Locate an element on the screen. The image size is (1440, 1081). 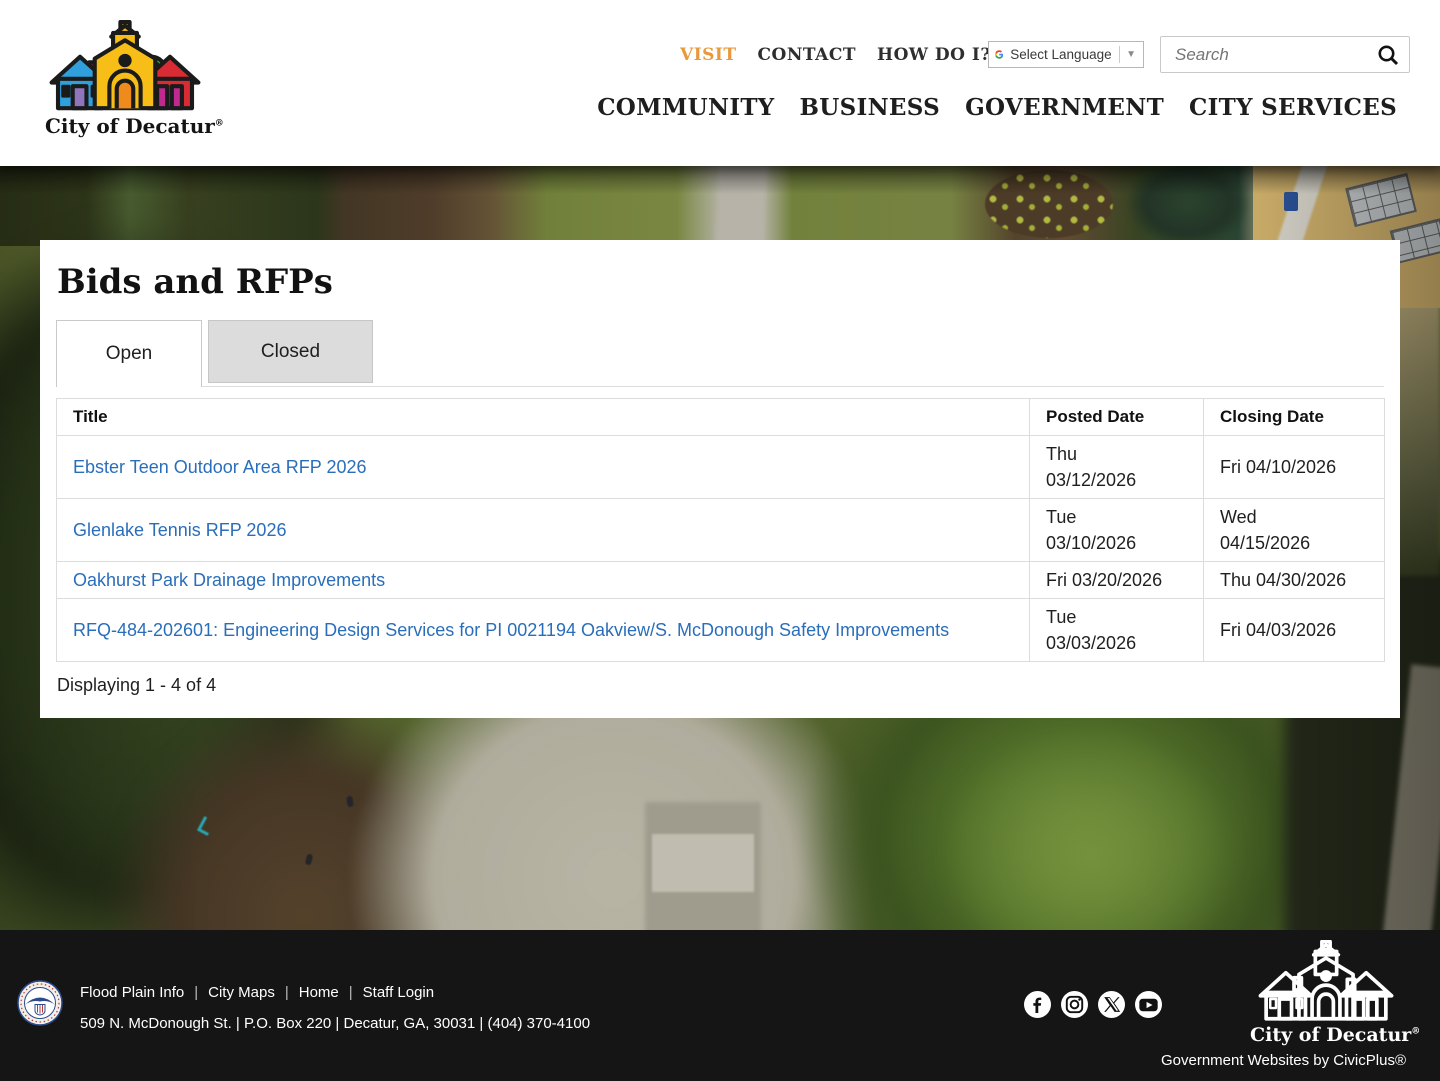
chevron-down-icon: ▼ is located at coordinates (1131, 54).